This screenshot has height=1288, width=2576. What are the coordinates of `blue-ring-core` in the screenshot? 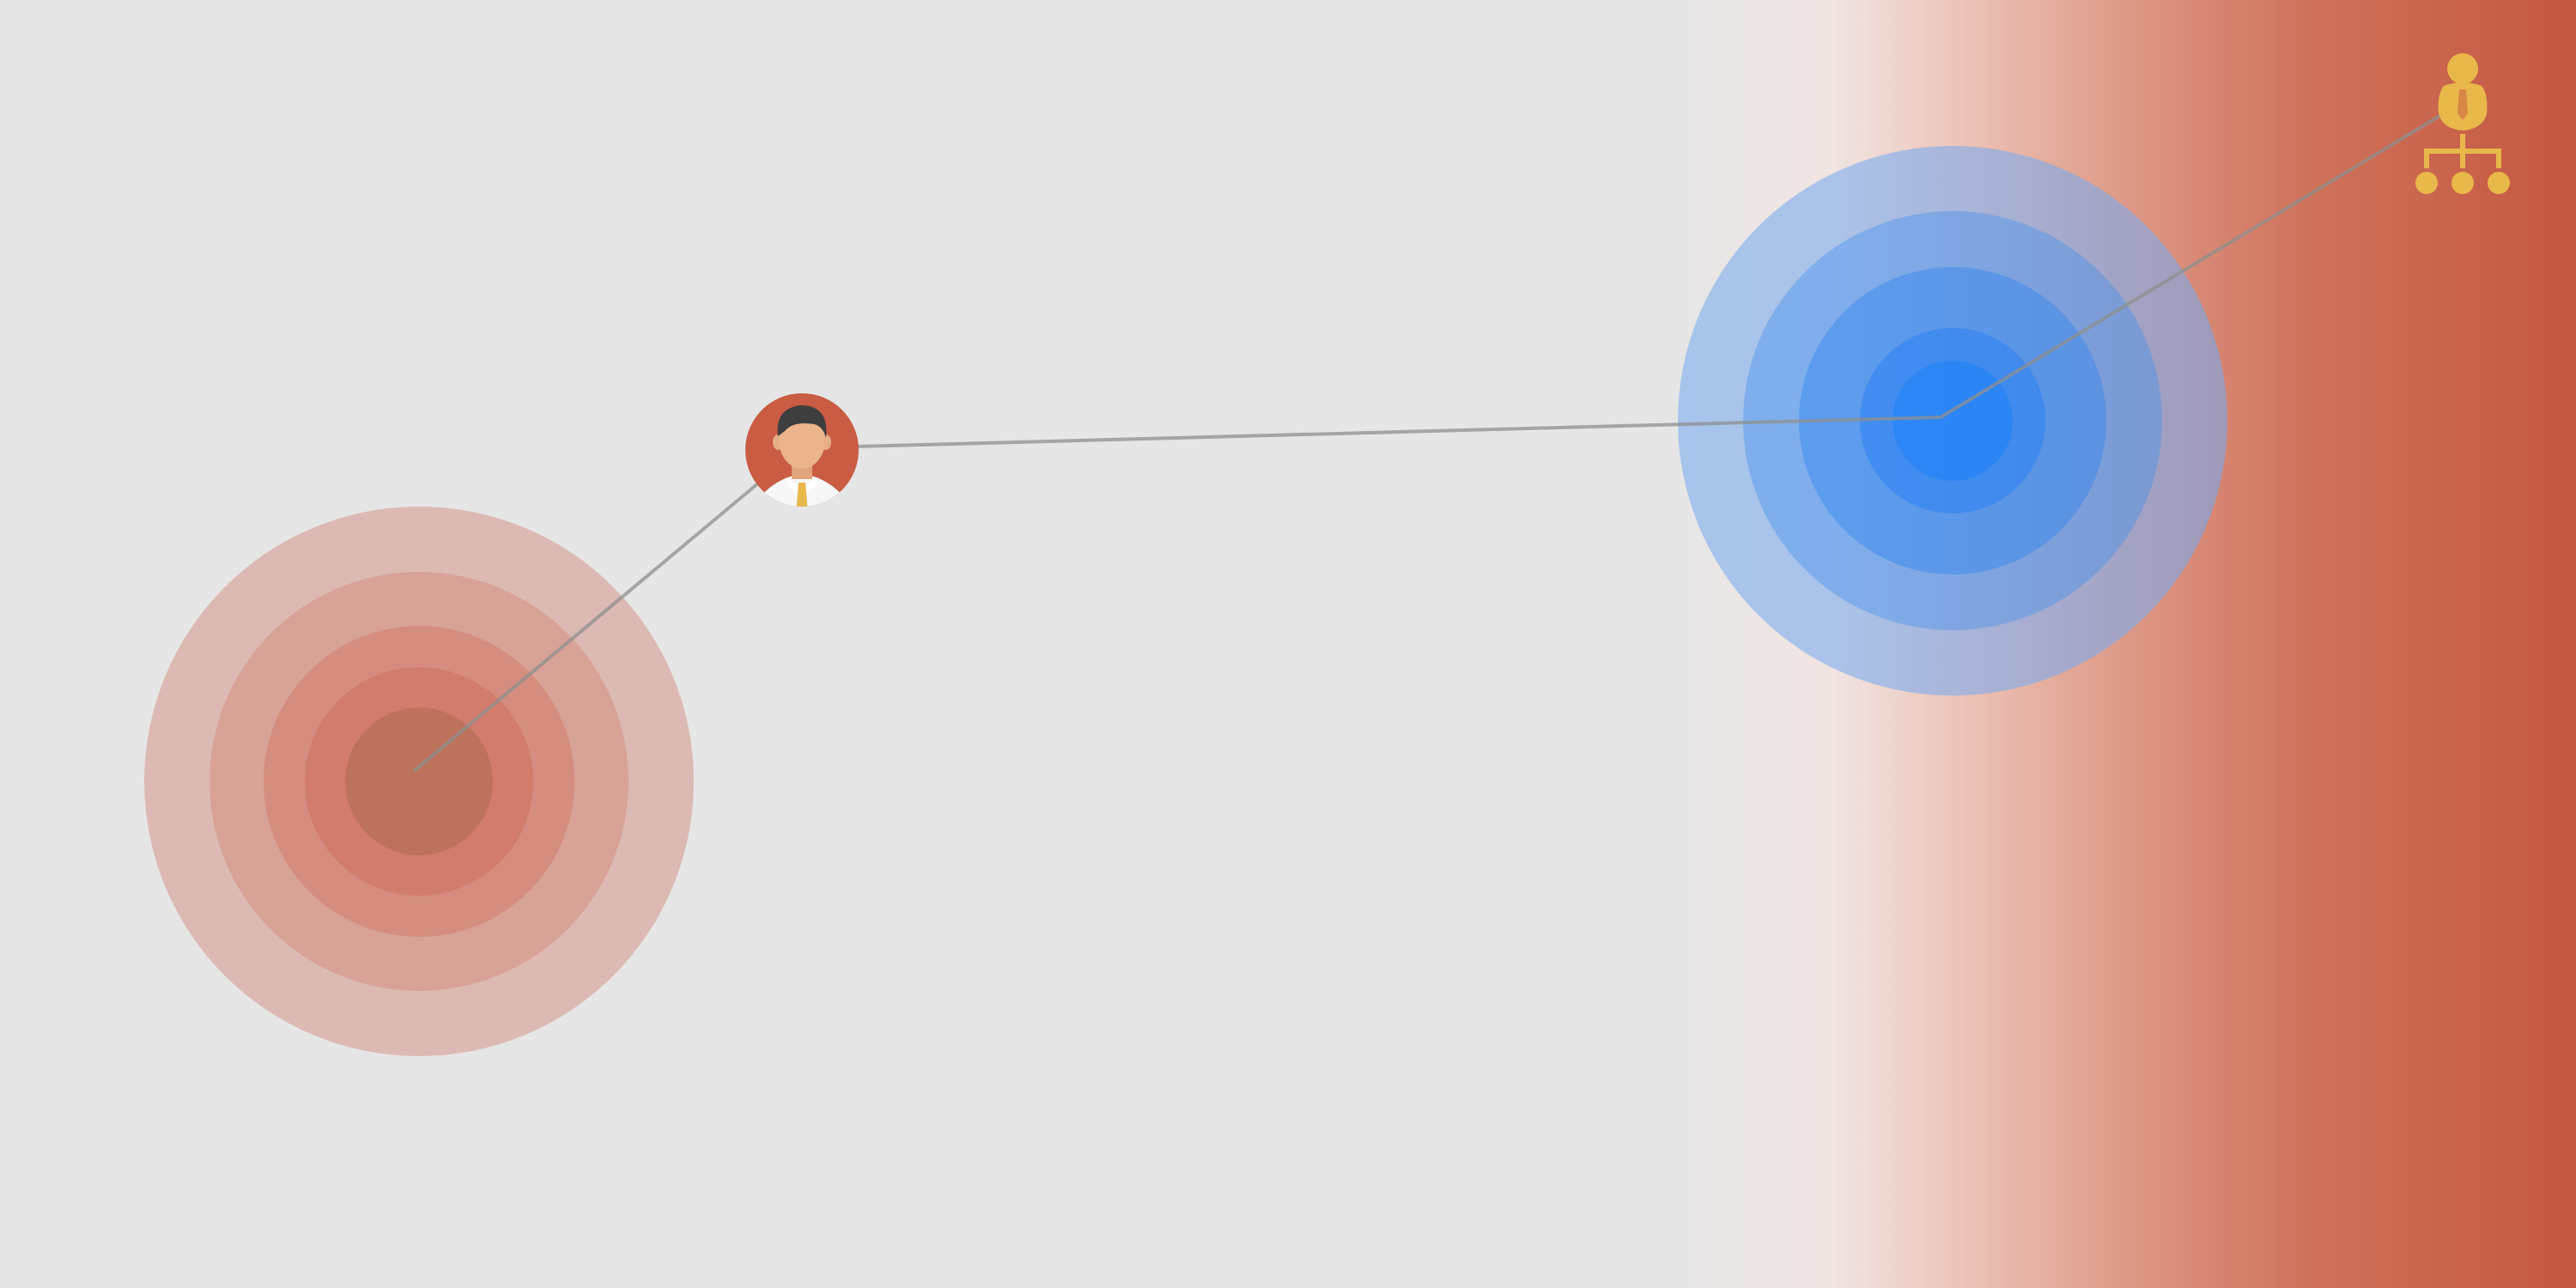 It's located at (1953, 421).